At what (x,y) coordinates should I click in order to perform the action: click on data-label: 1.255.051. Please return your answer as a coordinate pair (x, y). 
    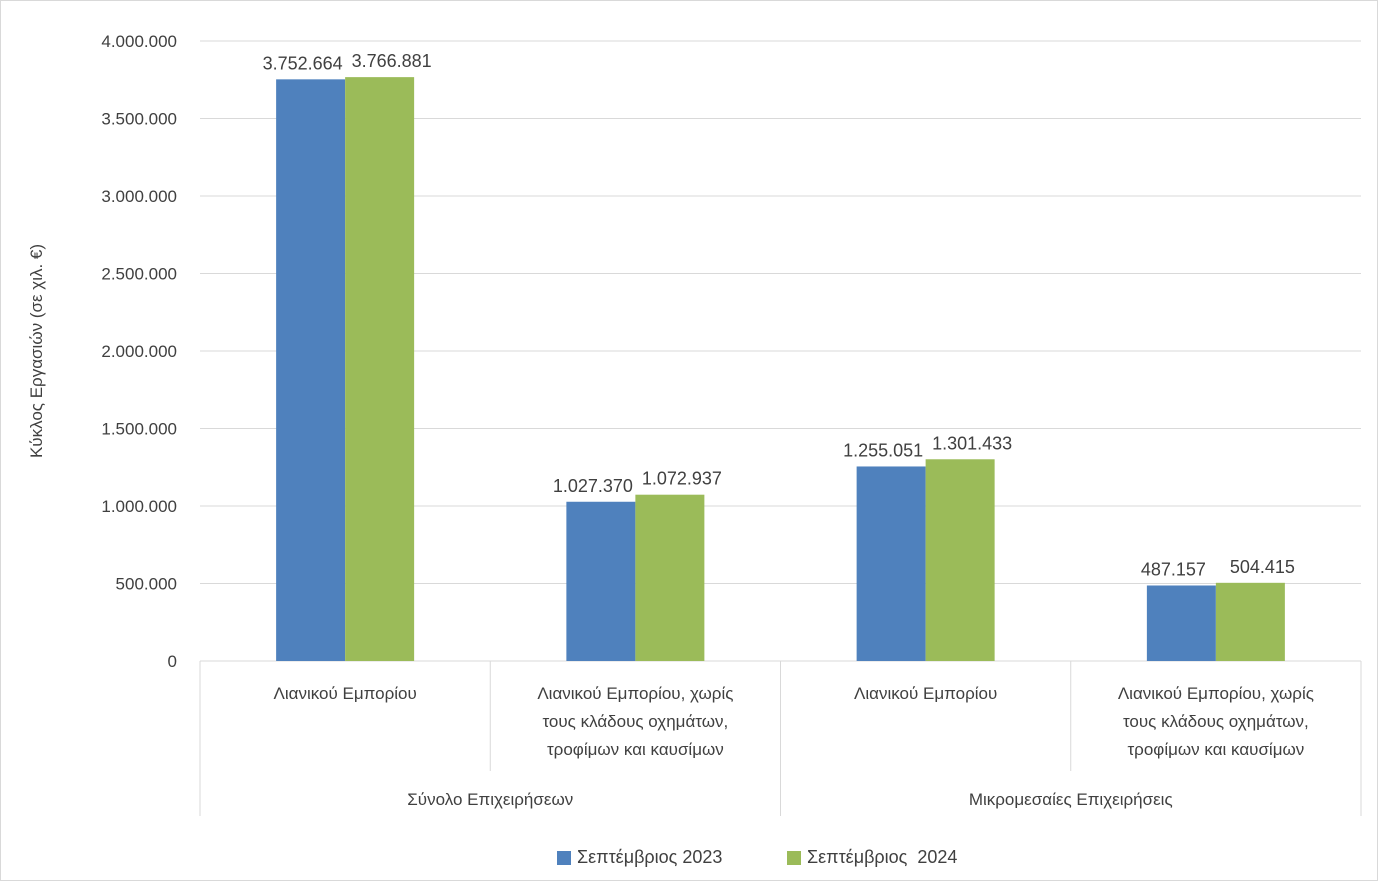
    Looking at the image, I should click on (883, 450).